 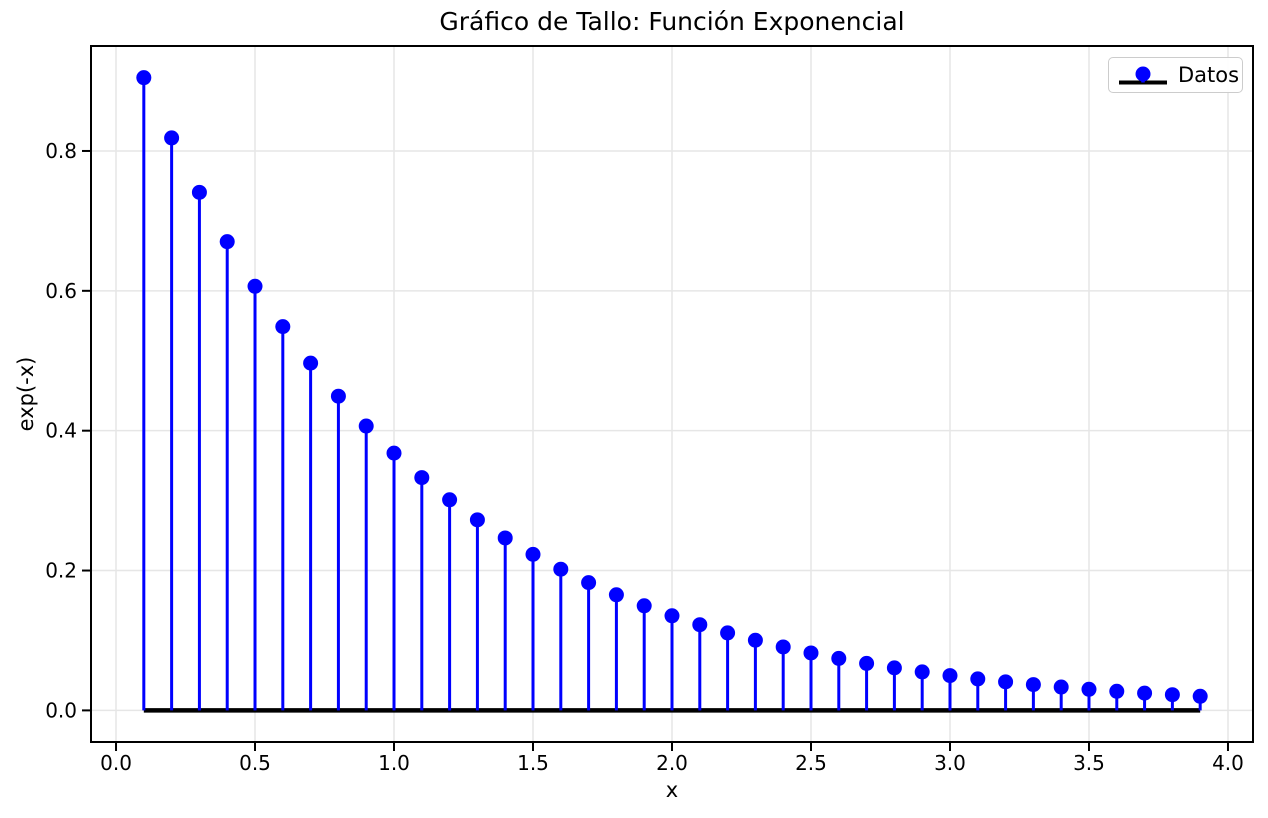 I want to click on x-tick-label: 0.5, so click(x=255, y=763).